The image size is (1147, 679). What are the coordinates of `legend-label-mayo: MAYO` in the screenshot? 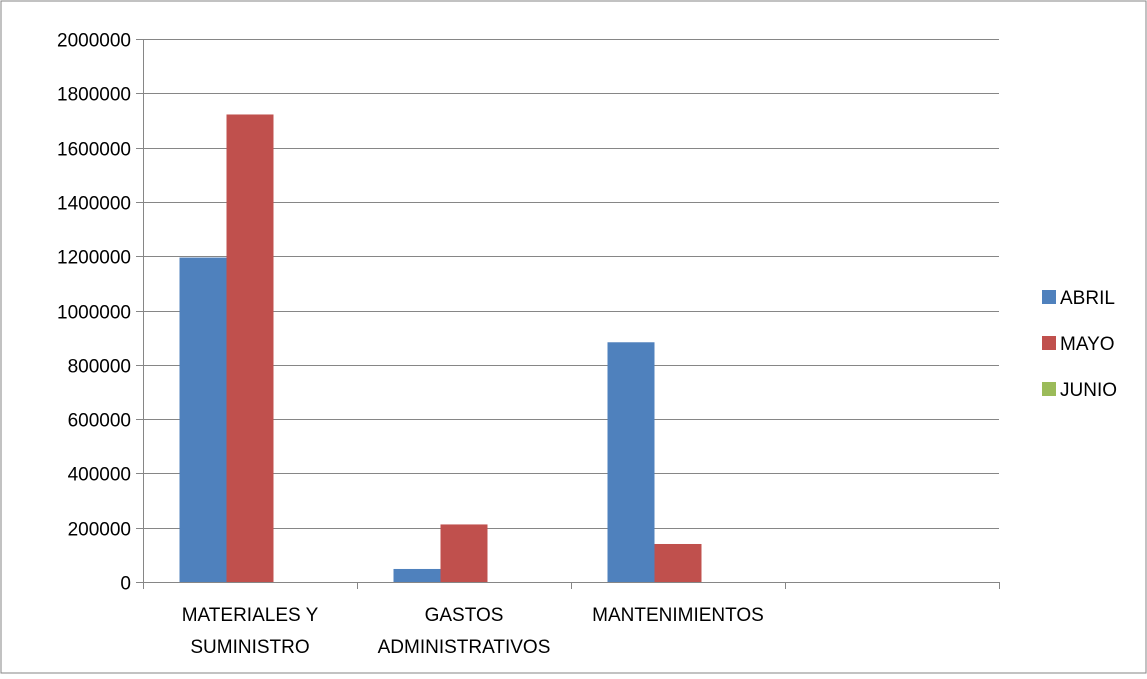 It's located at (1087, 344).